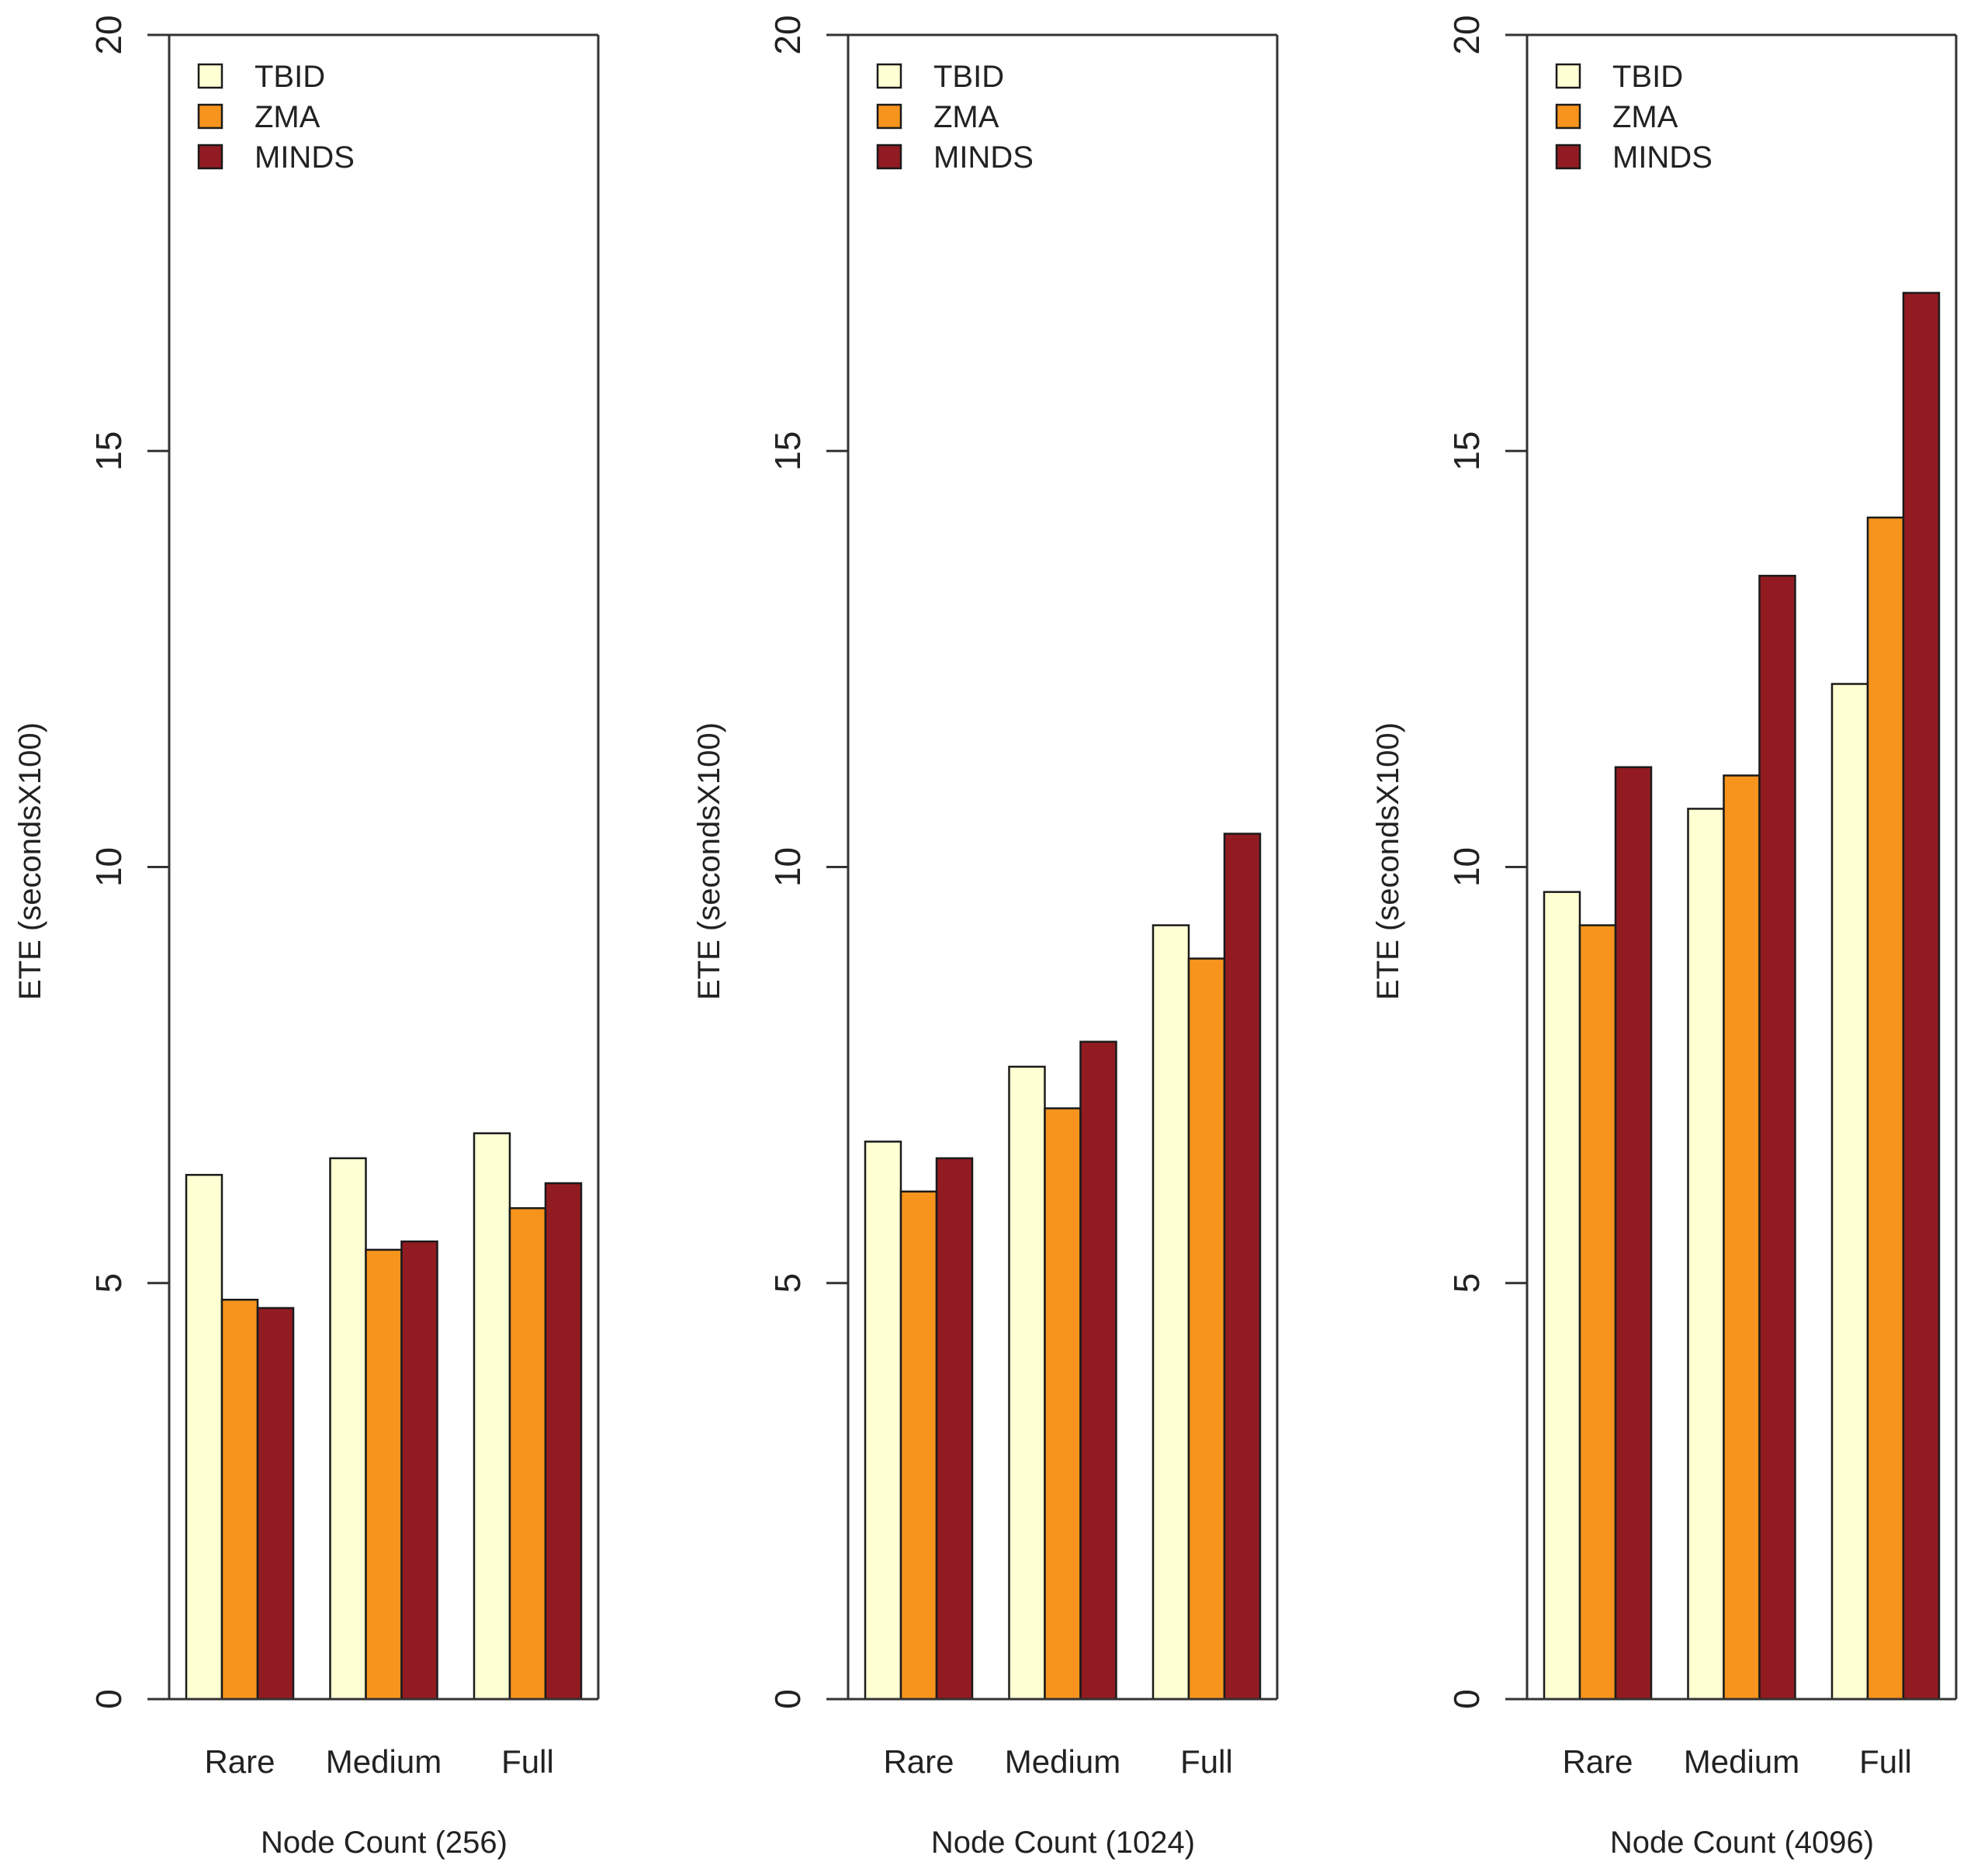 This screenshot has width=1974, height=1876. I want to click on x-axis-label: Node Count (1024), so click(1063, 1843).